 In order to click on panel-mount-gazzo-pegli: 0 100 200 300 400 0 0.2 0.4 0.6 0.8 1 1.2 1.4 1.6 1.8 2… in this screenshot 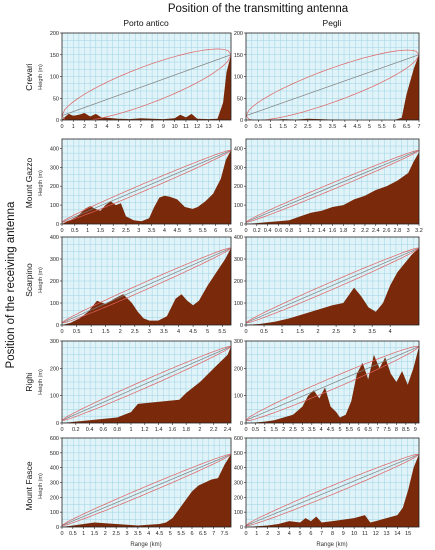, I will do `click(328, 186)`.